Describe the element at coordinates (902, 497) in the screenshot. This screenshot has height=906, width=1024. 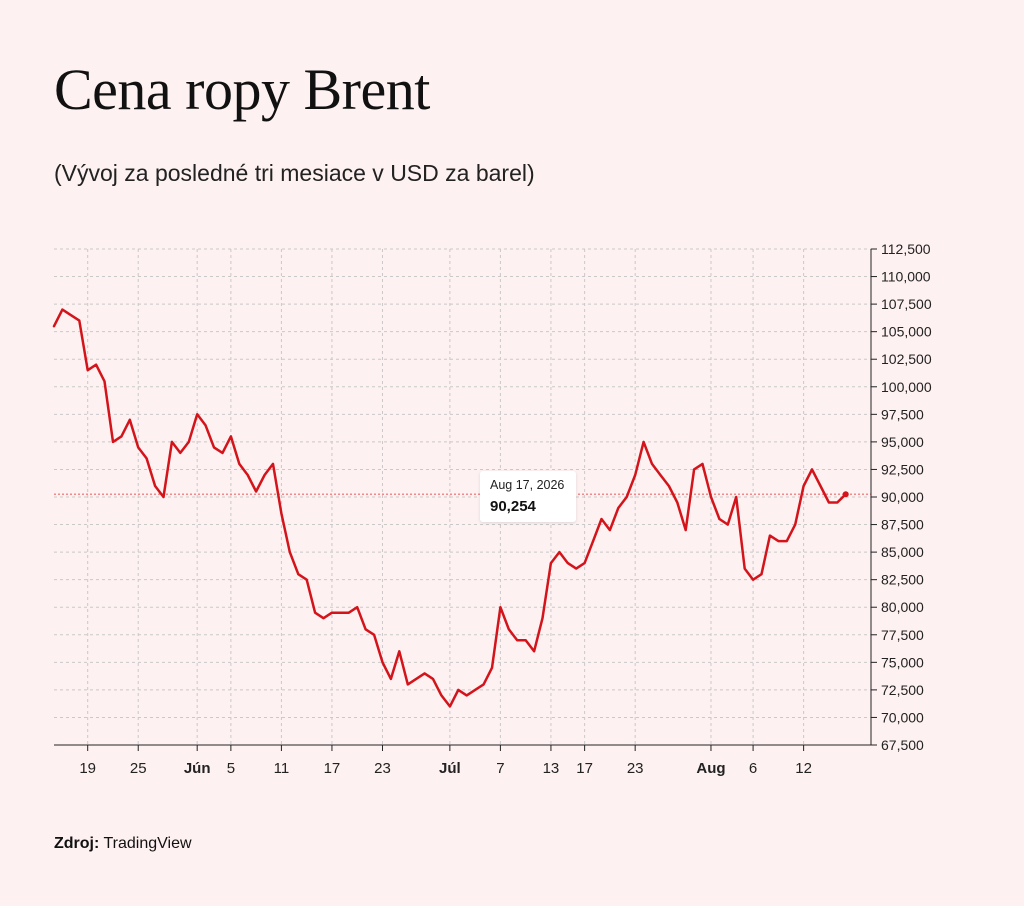
I see `y-tick-label: 90,000` at that location.